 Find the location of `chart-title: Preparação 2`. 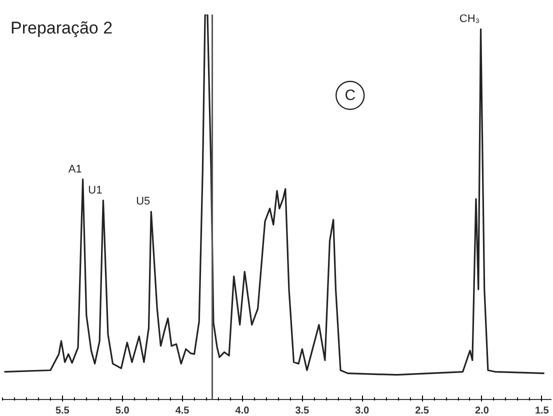

chart-title: Preparação 2 is located at coordinates (61, 28).